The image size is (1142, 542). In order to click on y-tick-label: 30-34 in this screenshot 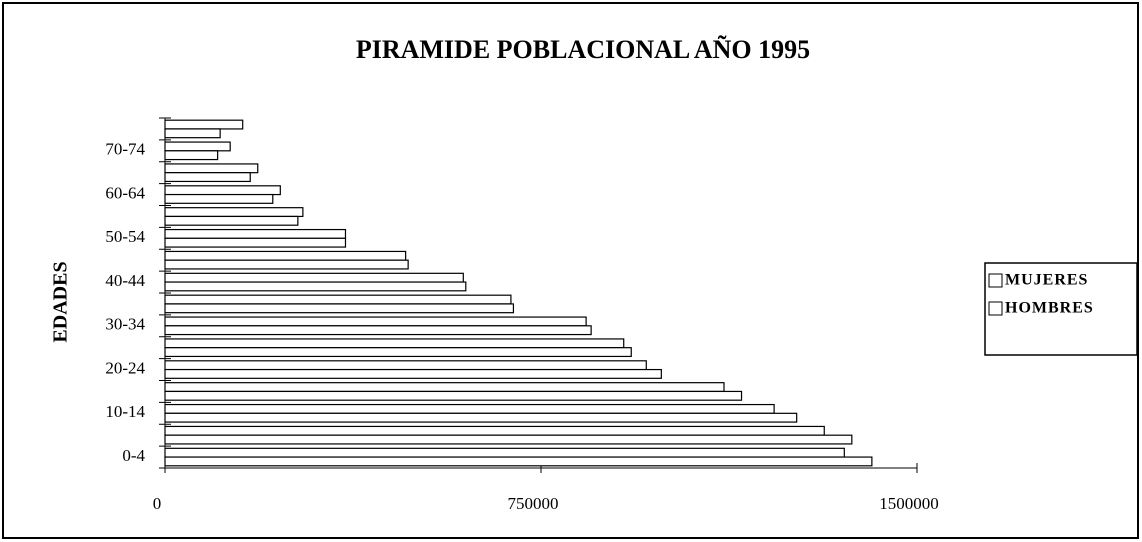, I will do `click(125, 324)`.